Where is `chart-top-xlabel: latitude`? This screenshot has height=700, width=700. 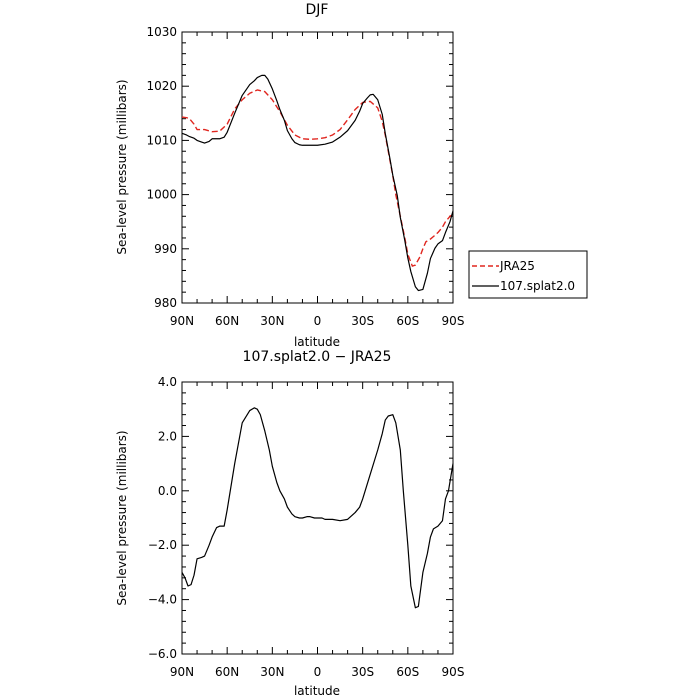
chart-top-xlabel: latitude is located at coordinates (317, 342).